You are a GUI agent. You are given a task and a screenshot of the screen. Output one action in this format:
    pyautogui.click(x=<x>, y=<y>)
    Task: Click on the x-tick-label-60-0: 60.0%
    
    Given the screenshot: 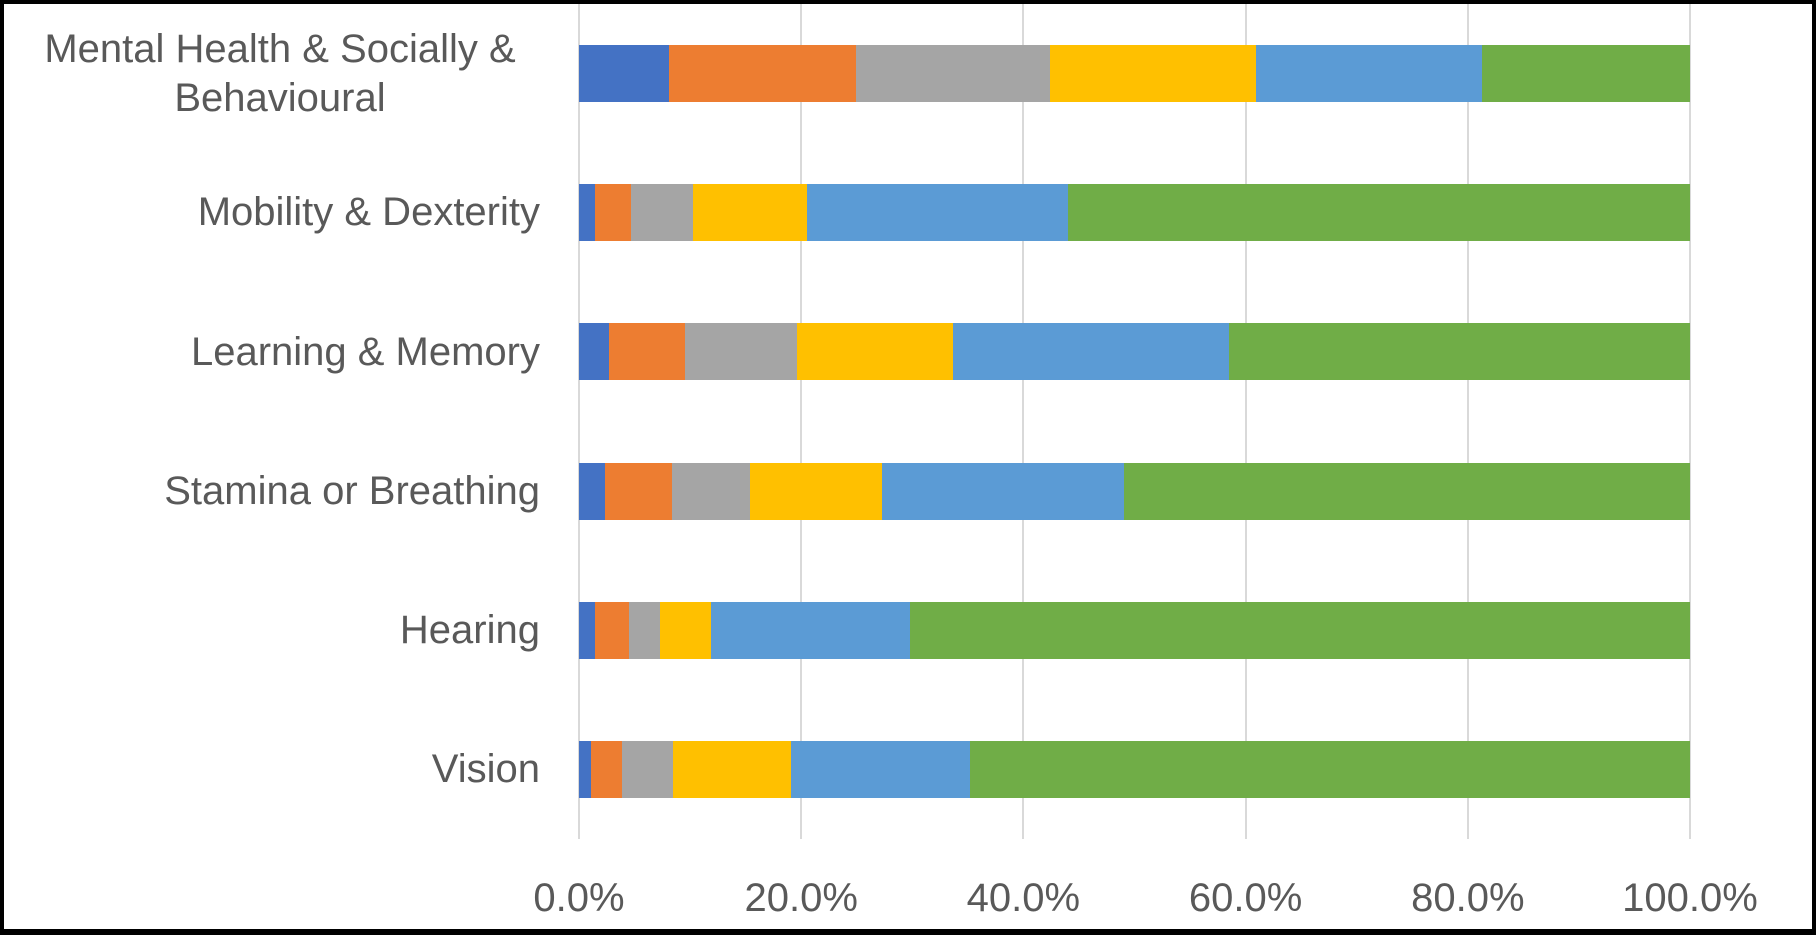 What is the action you would take?
    pyautogui.click(x=1245, y=898)
    